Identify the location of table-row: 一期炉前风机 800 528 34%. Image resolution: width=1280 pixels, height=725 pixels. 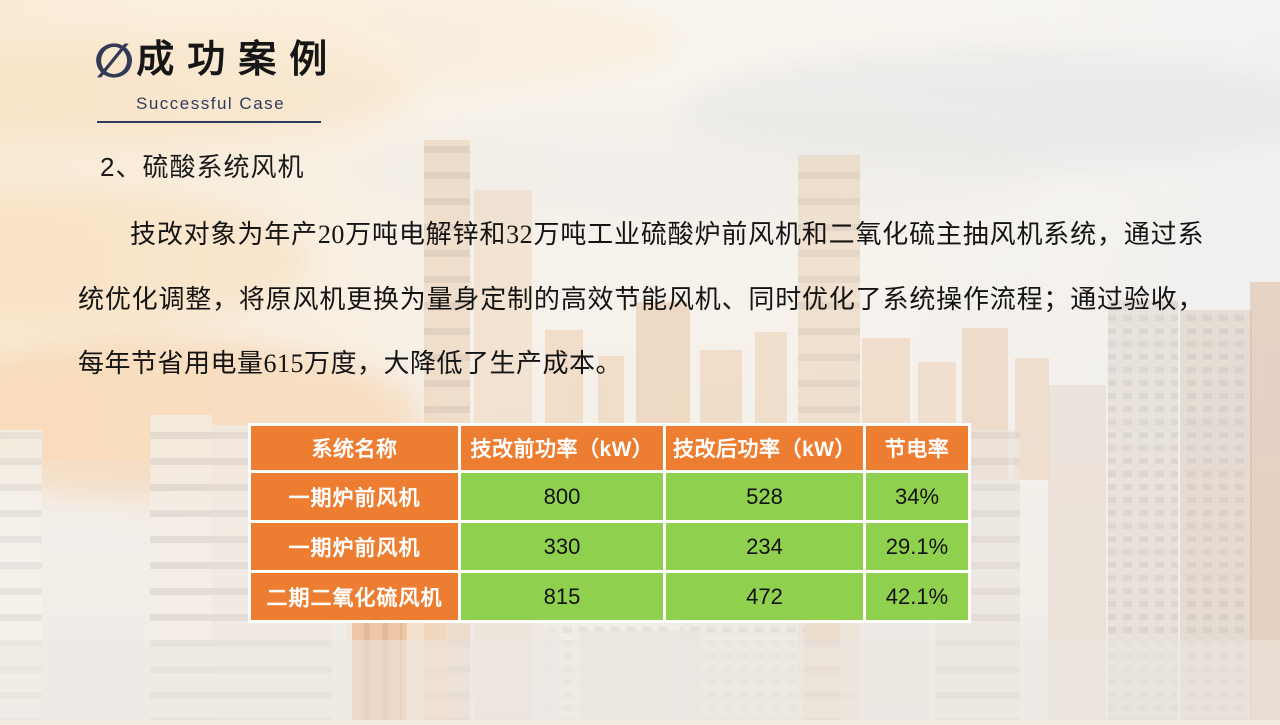
(609, 496).